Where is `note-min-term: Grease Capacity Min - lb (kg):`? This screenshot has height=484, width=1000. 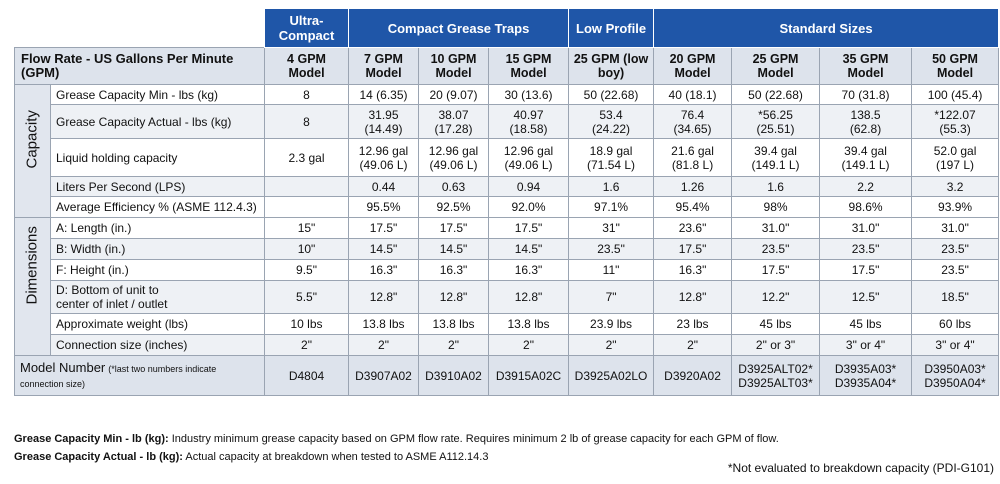 note-min-term: Grease Capacity Min - lb (kg): is located at coordinates (91, 439).